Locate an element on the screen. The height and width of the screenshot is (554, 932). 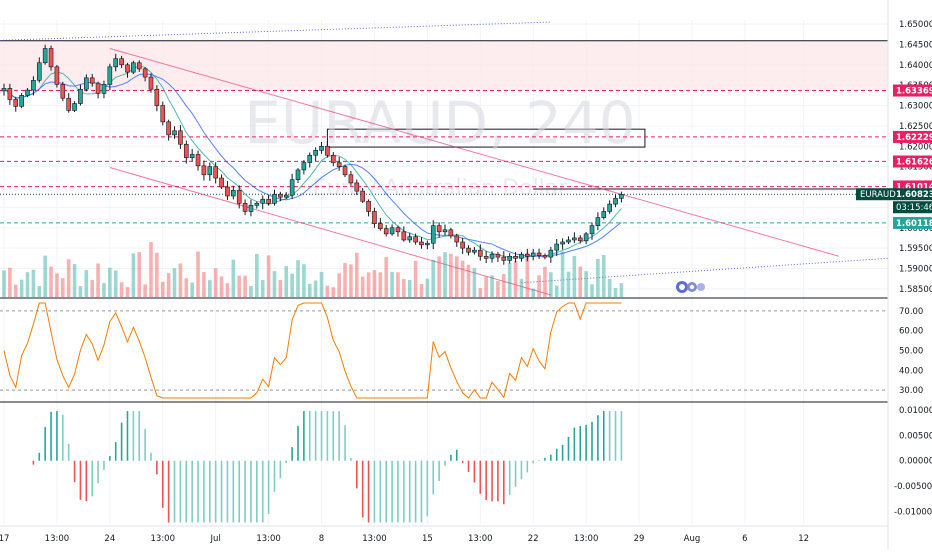
time-tick-1: 13:00 is located at coordinates (57, 539).